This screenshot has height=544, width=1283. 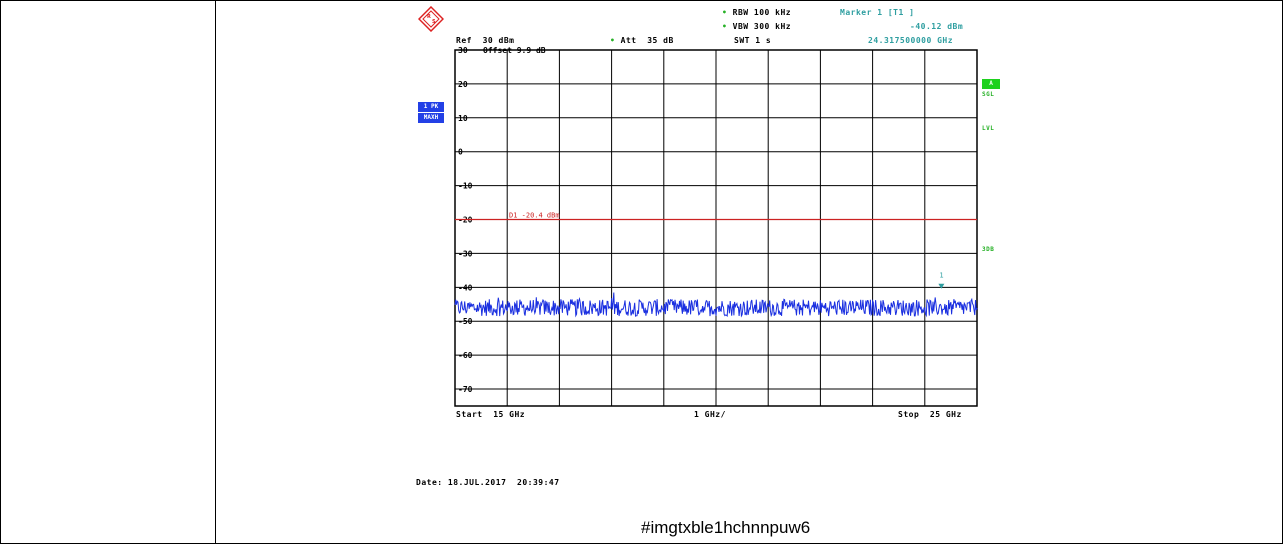 I want to click on marker-frequency: 24.317500000 GHz, so click(x=911, y=40).